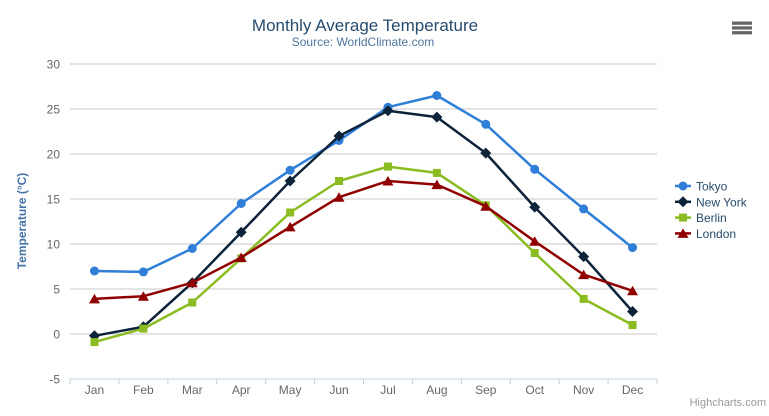  What do you see at coordinates (633, 311) in the screenshot?
I see `data-point-new-york-dec` at bounding box center [633, 311].